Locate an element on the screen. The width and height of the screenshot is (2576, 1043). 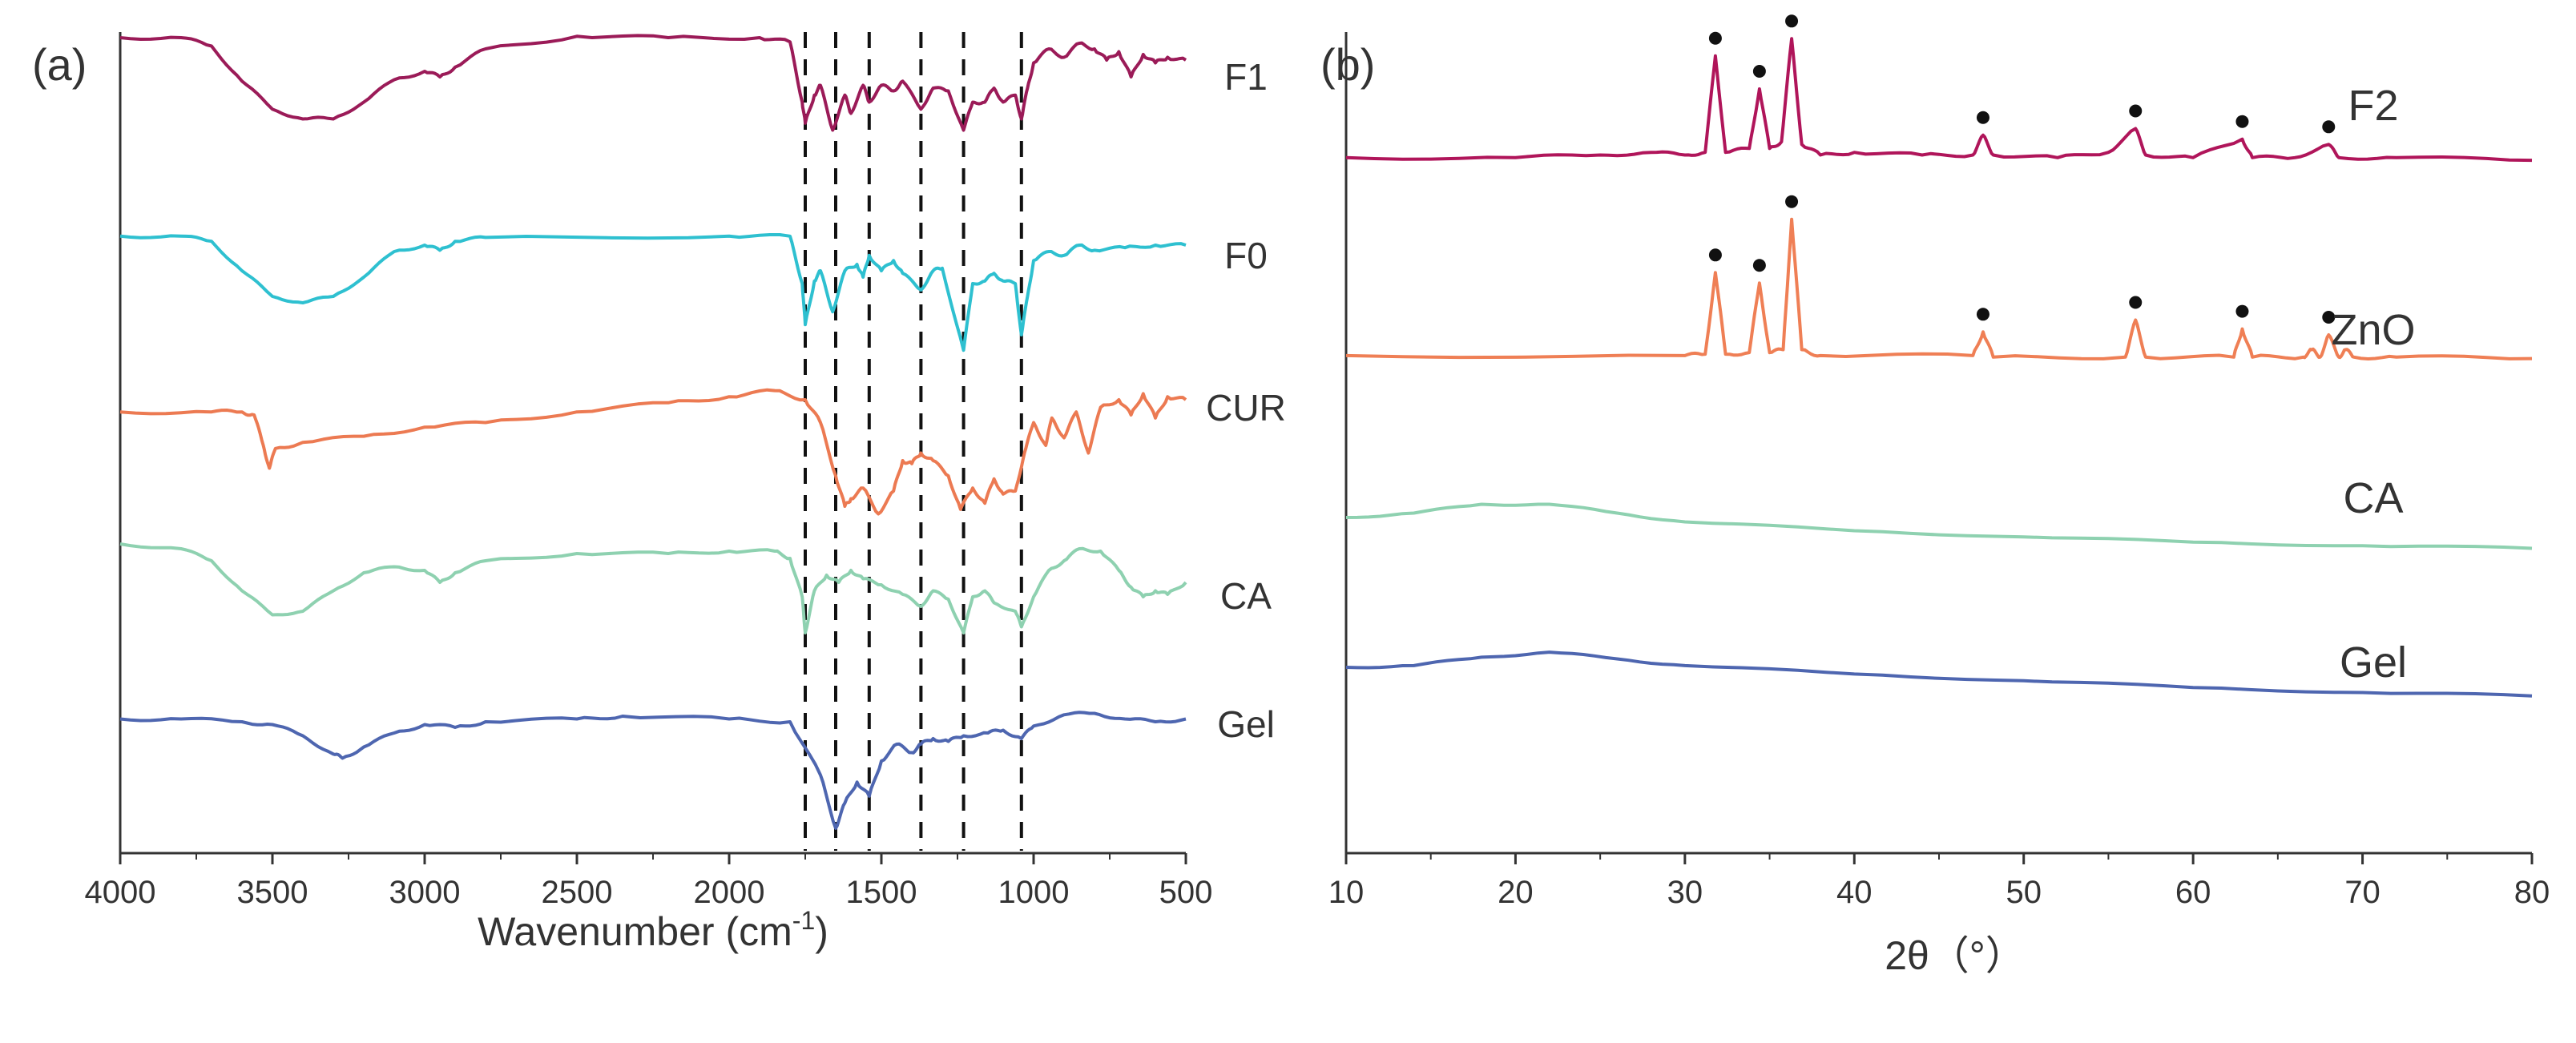
x-axis-title: 2θ（°） is located at coordinates (1955, 955).